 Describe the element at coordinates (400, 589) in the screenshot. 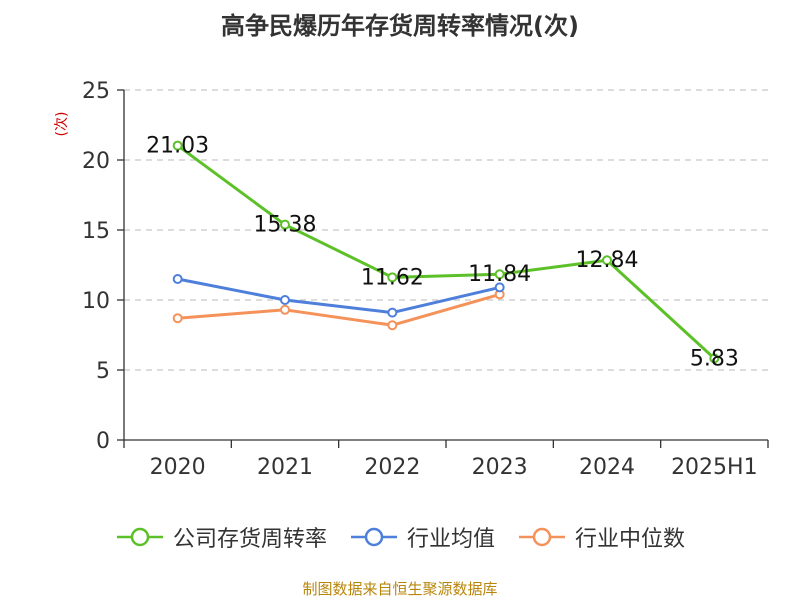

I see `source-note: 制图数据来自恒生聚源数据库` at that location.